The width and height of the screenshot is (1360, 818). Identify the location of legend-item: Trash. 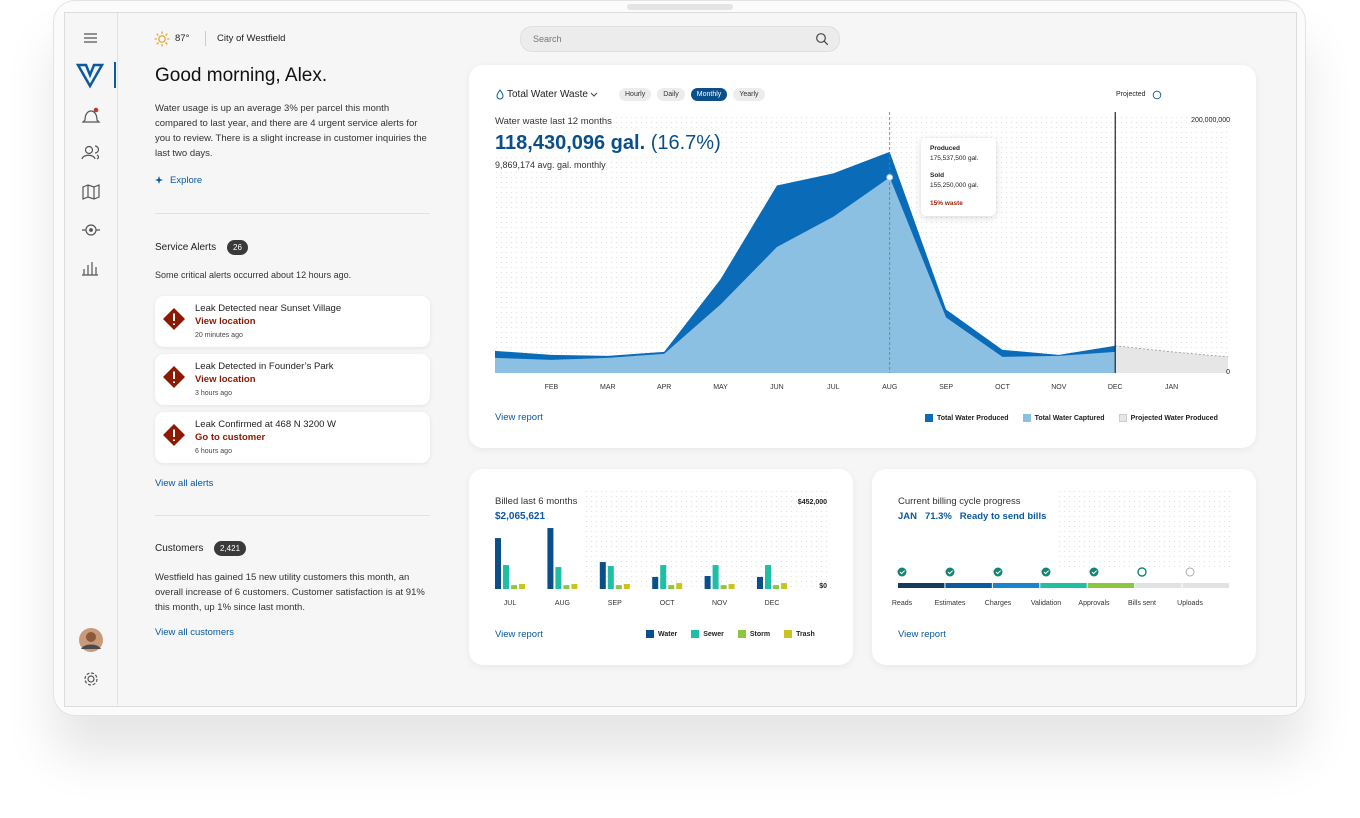
(799, 634).